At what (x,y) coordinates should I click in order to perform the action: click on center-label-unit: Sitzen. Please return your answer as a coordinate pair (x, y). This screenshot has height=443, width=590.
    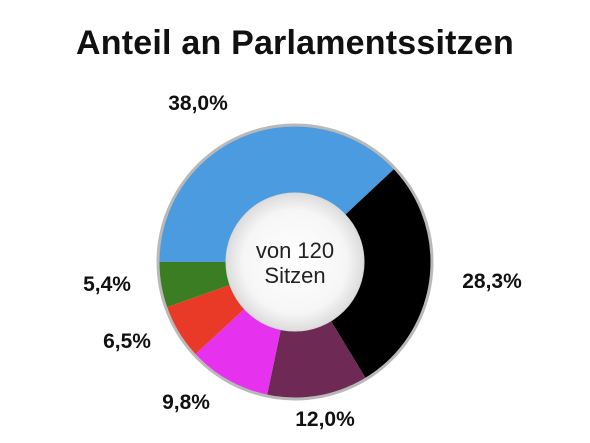
    Looking at the image, I should click on (294, 275).